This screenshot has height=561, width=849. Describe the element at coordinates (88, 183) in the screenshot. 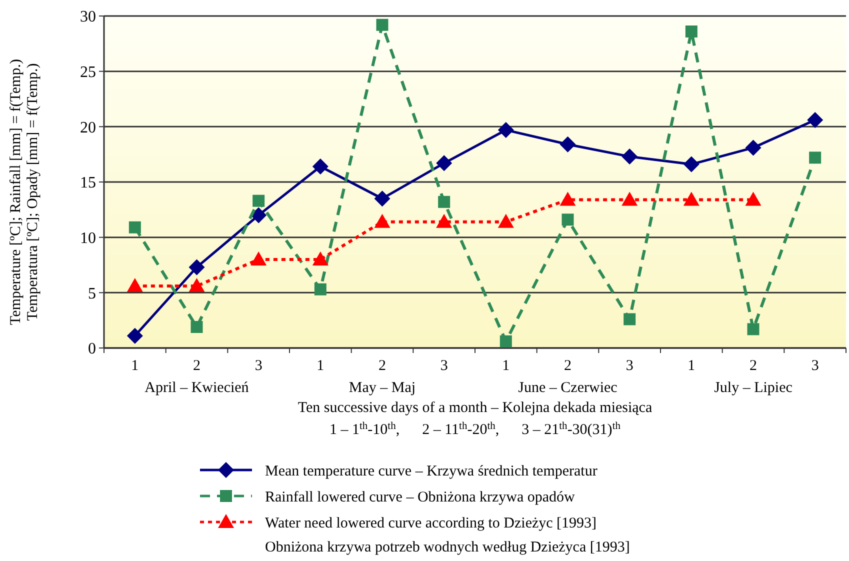

I see `y-tick-label: 15` at that location.